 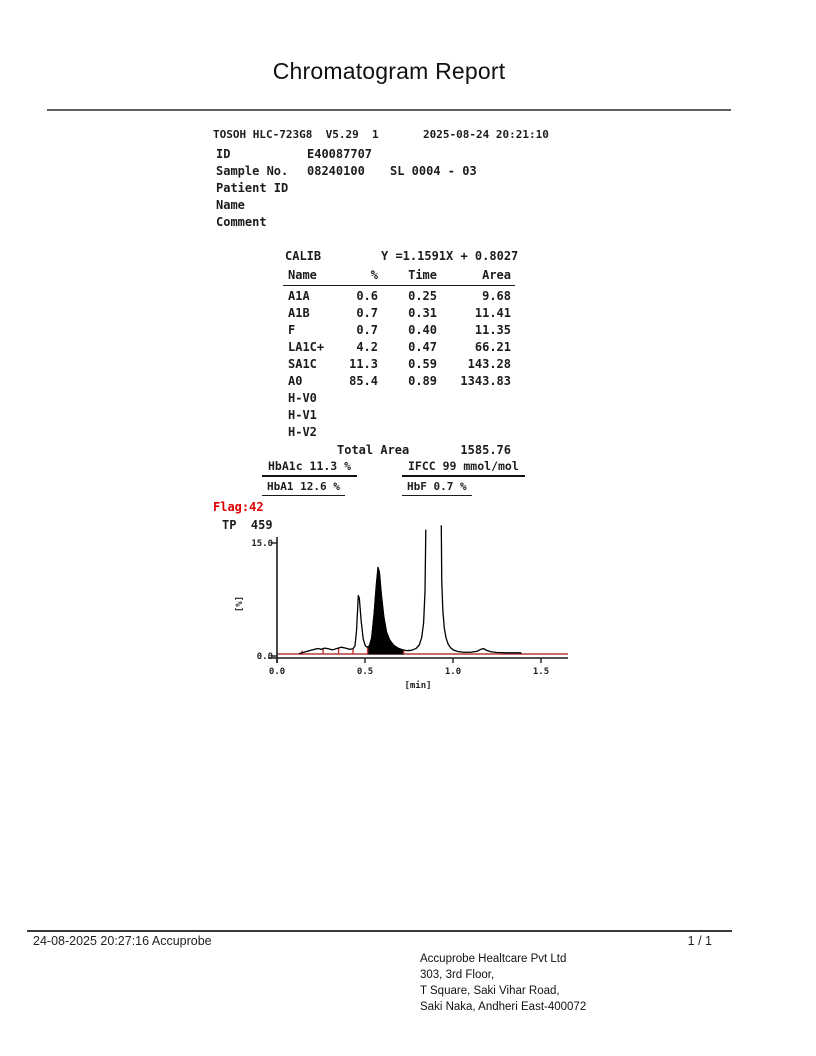 I want to click on y-tick-label-top: 15.0, so click(x=262, y=544).